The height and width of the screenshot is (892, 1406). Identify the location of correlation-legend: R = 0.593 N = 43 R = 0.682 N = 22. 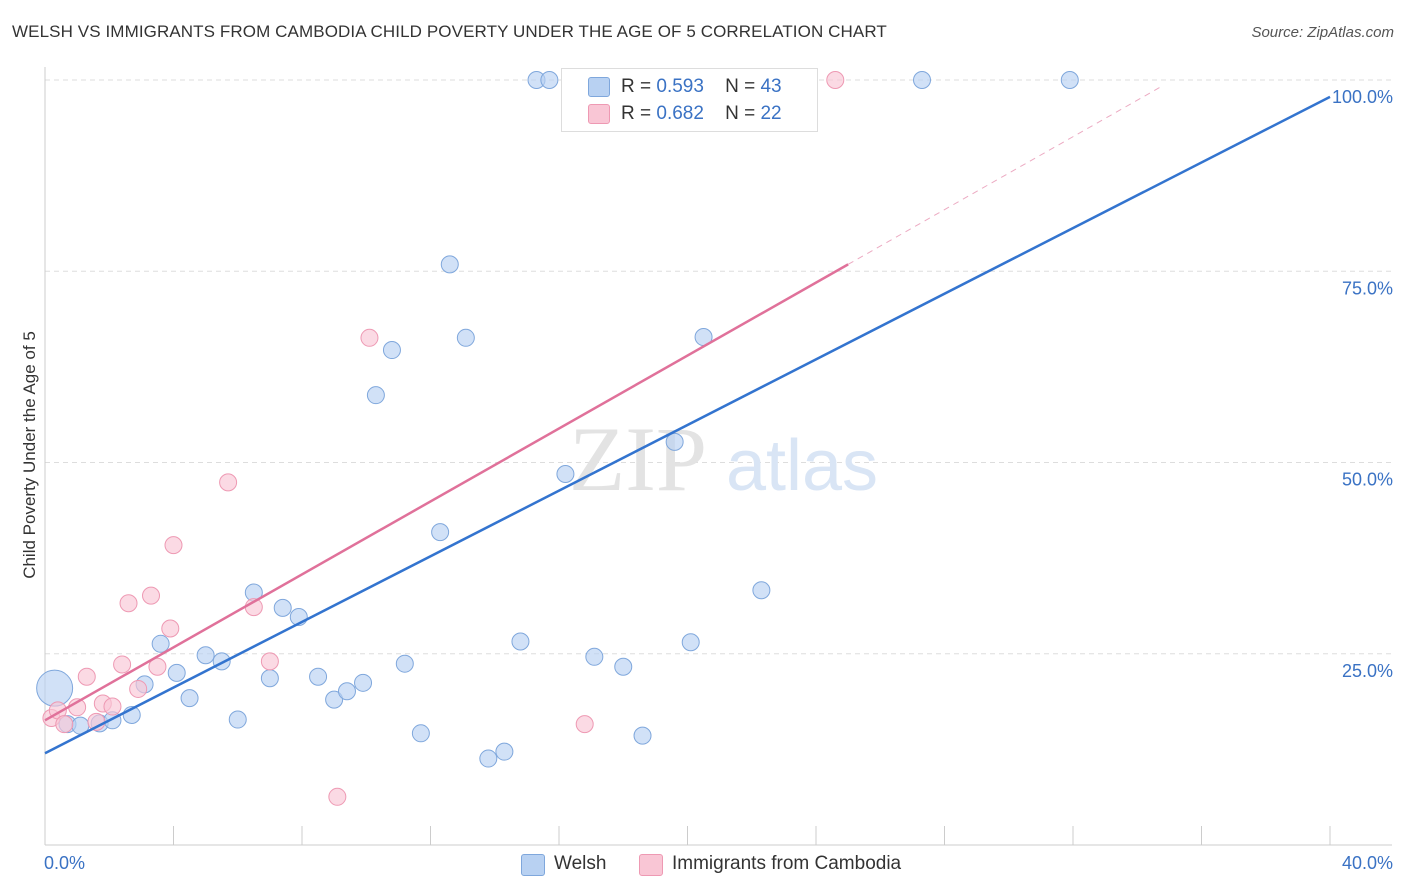
(689, 100).